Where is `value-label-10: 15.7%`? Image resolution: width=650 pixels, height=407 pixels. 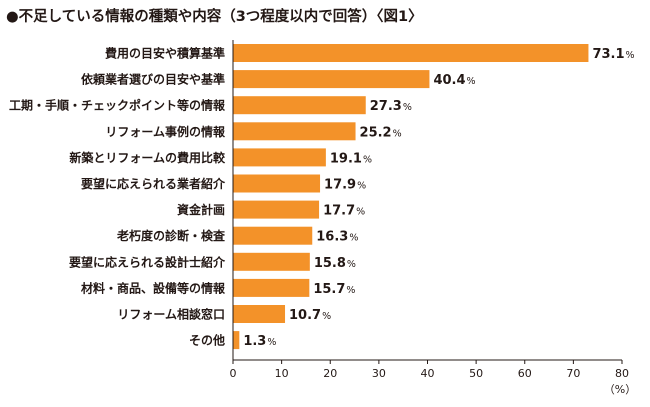 value-label-10: 15.7% is located at coordinates (334, 289).